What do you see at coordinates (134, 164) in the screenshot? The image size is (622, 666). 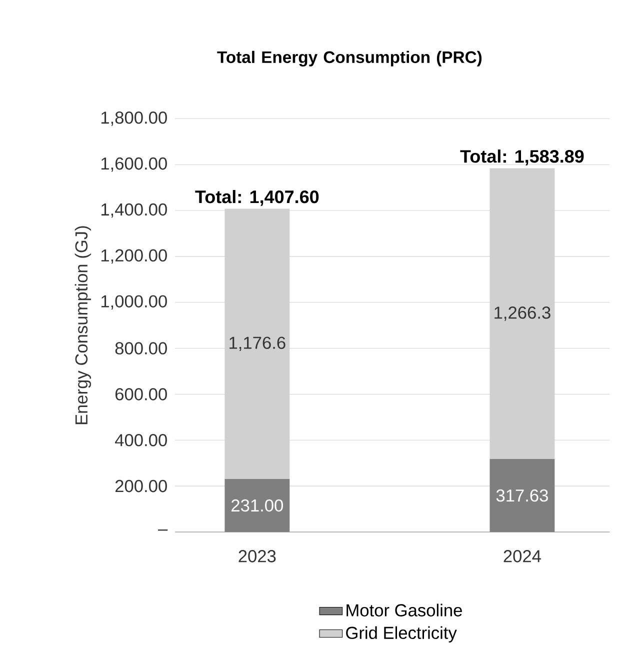 I see `y-tick-label: 1,600.00` at bounding box center [134, 164].